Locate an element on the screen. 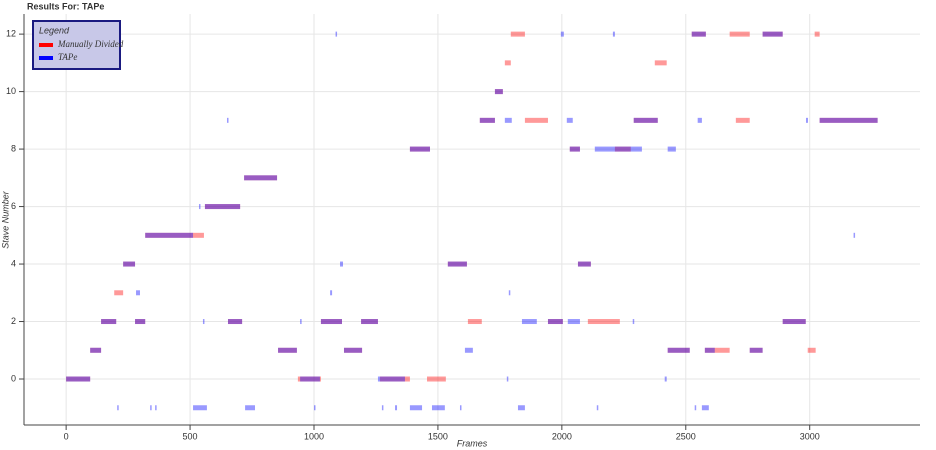 Image resolution: width=936 pixels, height=450 pixels. y-tick-label: 12 is located at coordinates (11, 33).